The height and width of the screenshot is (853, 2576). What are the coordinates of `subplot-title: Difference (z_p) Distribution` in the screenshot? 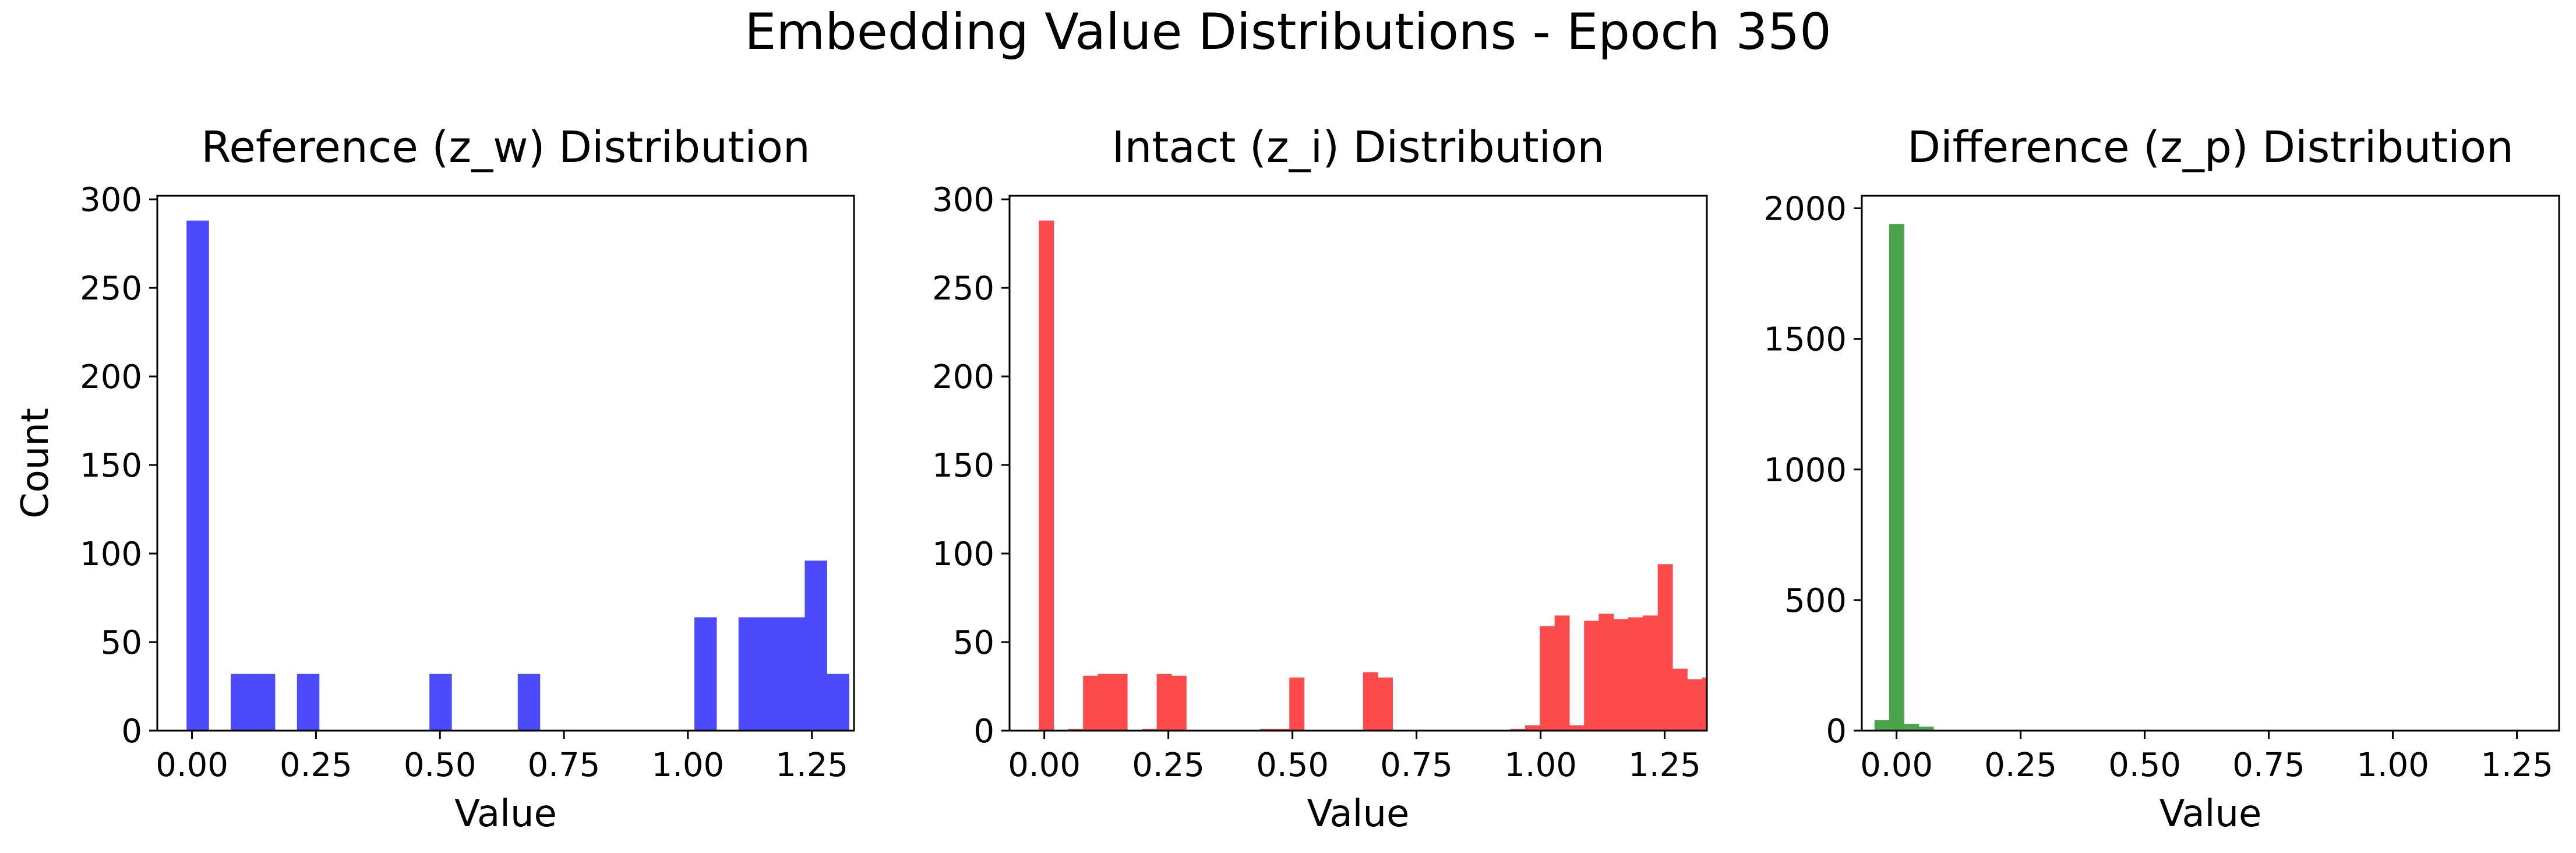 It's located at (2210, 147).